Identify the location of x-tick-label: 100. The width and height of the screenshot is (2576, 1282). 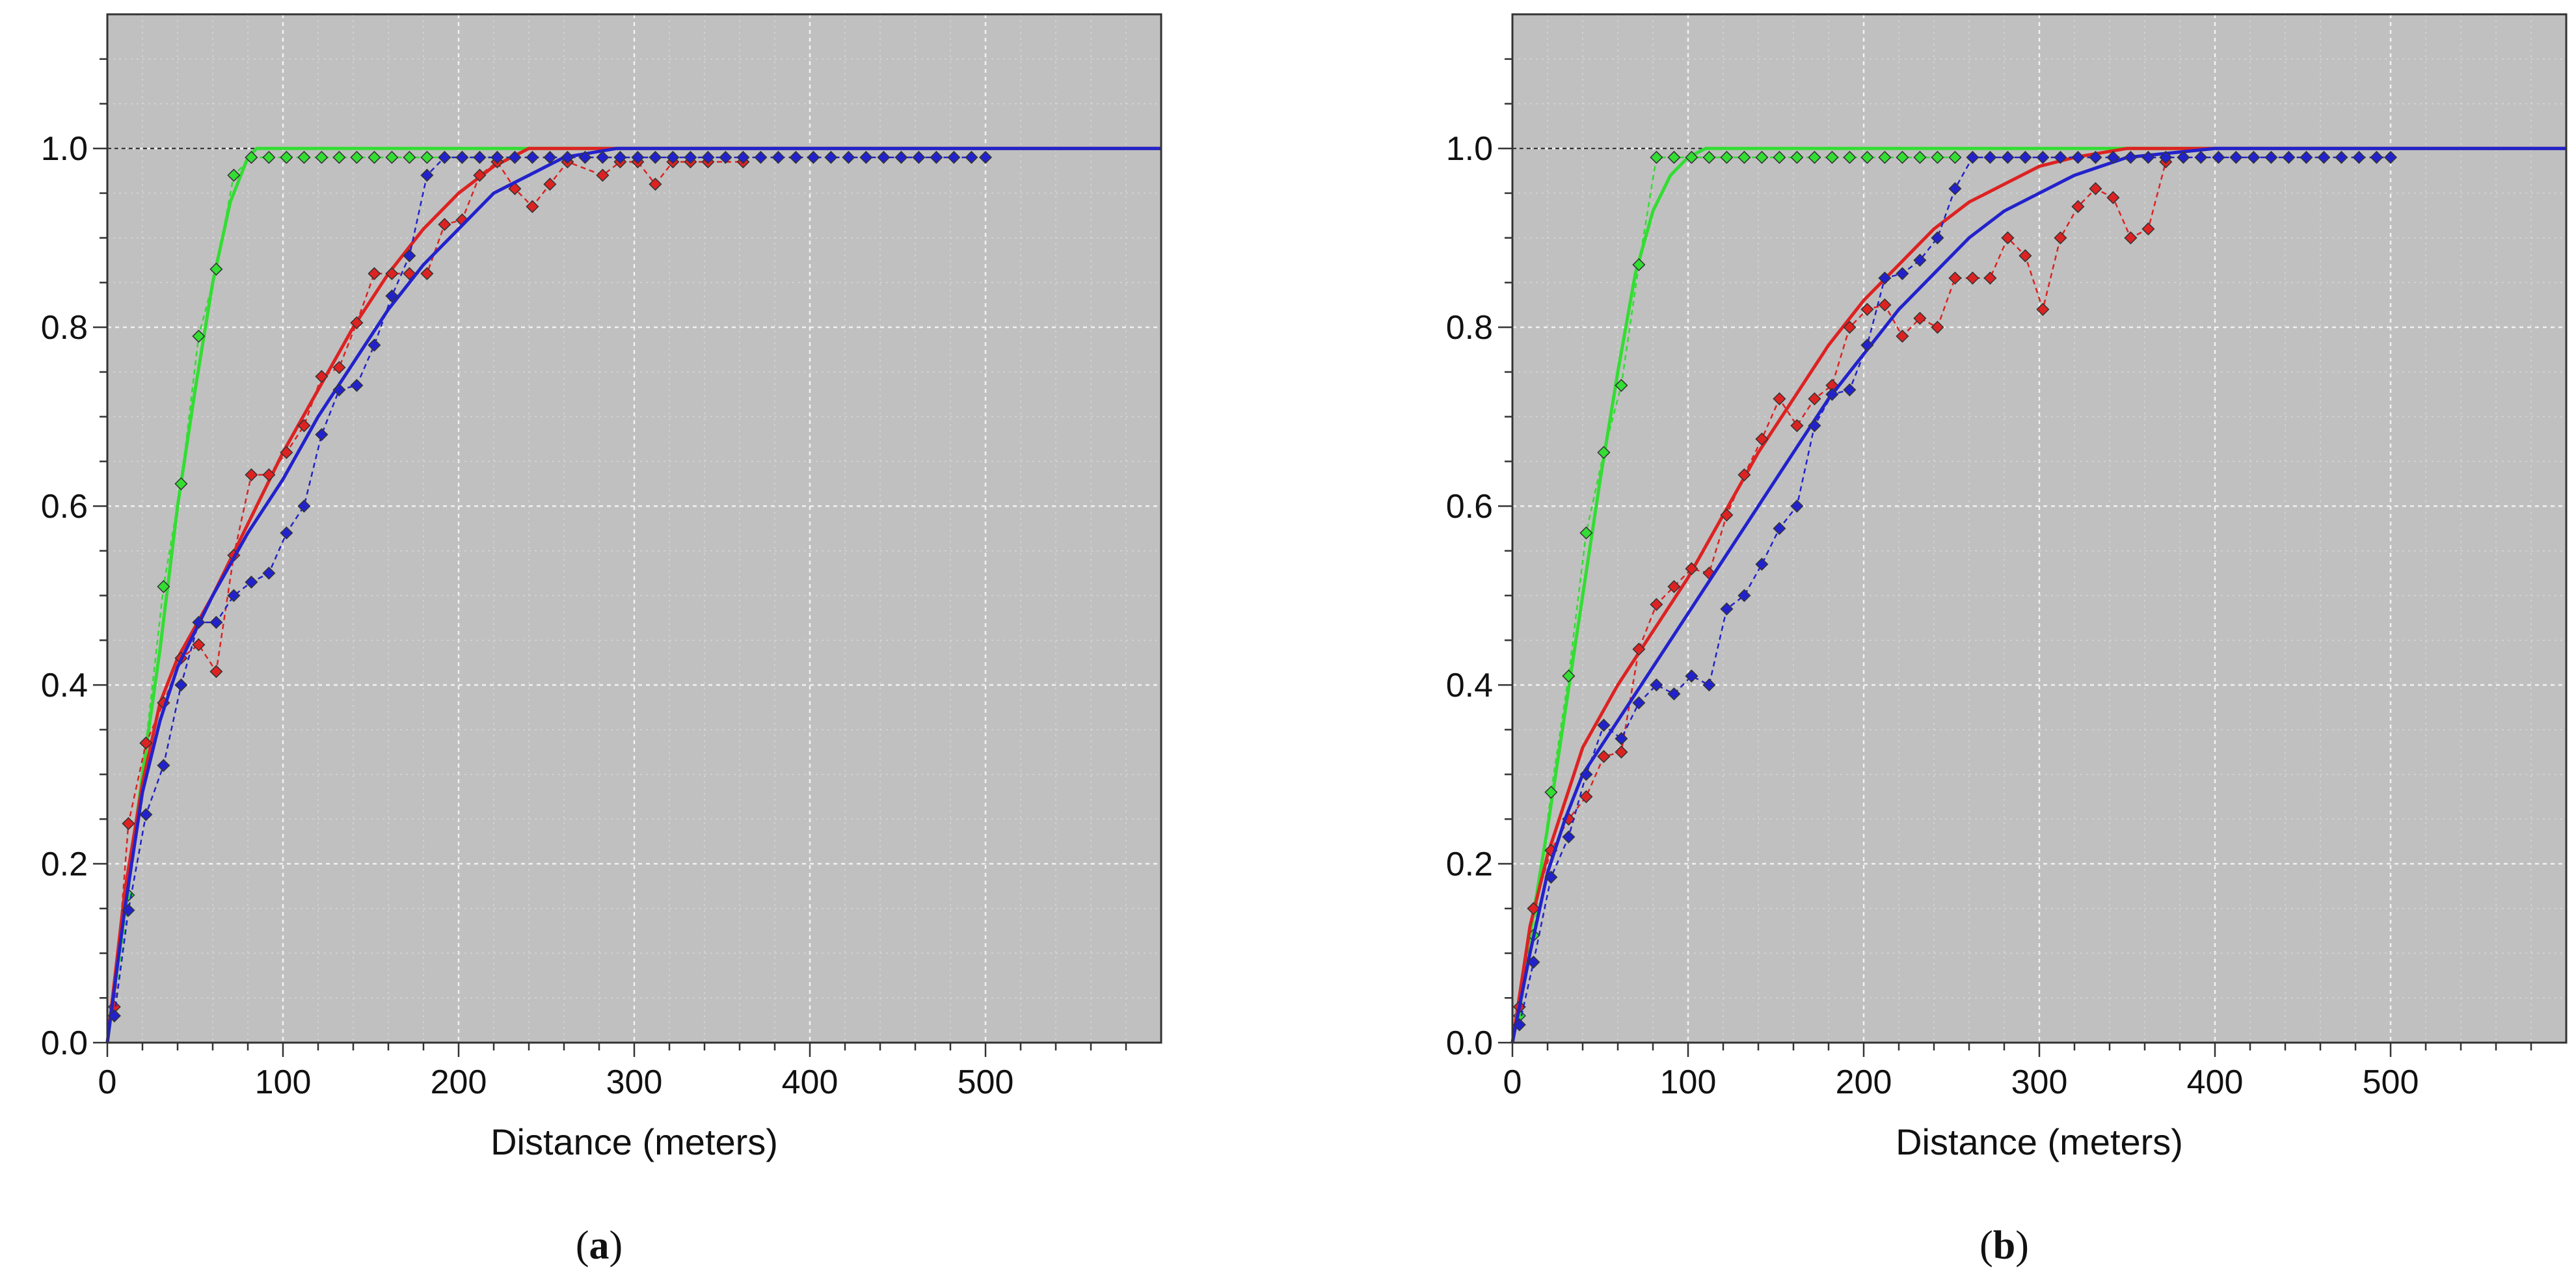
(283, 1082).